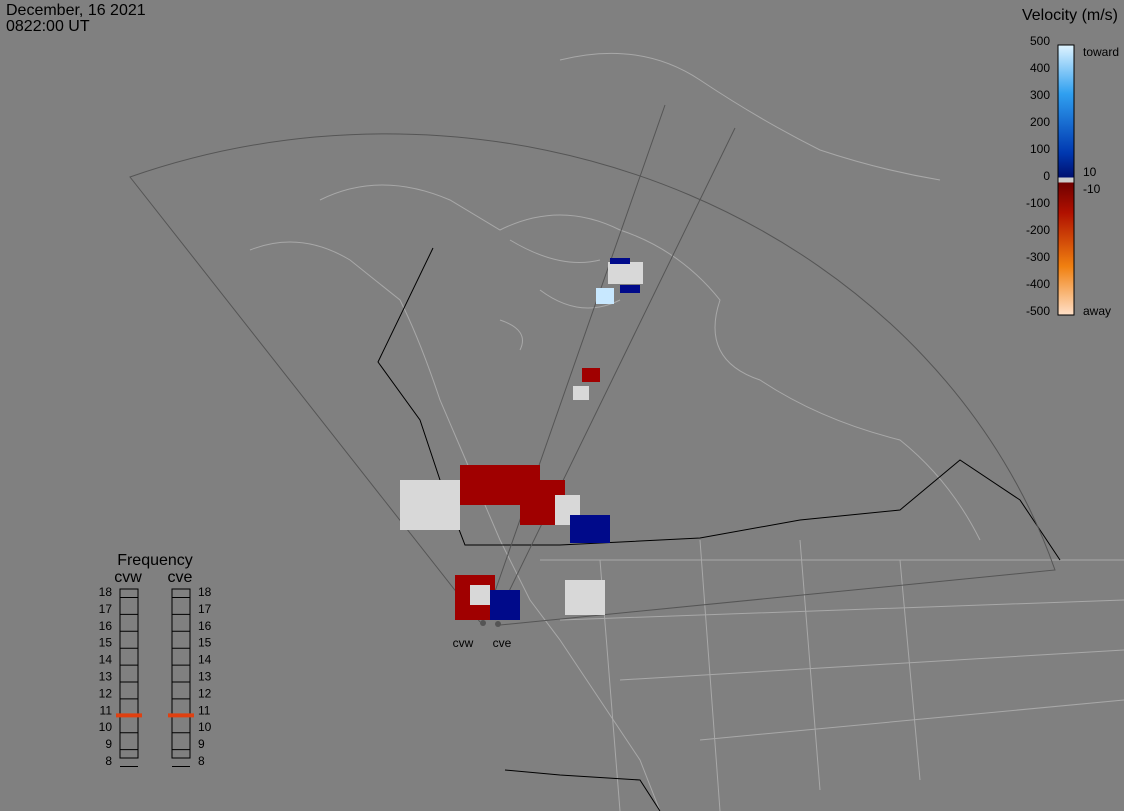 This screenshot has height=811, width=1124. What do you see at coordinates (1090, 172) in the screenshot?
I see `upper-threshold: 10` at bounding box center [1090, 172].